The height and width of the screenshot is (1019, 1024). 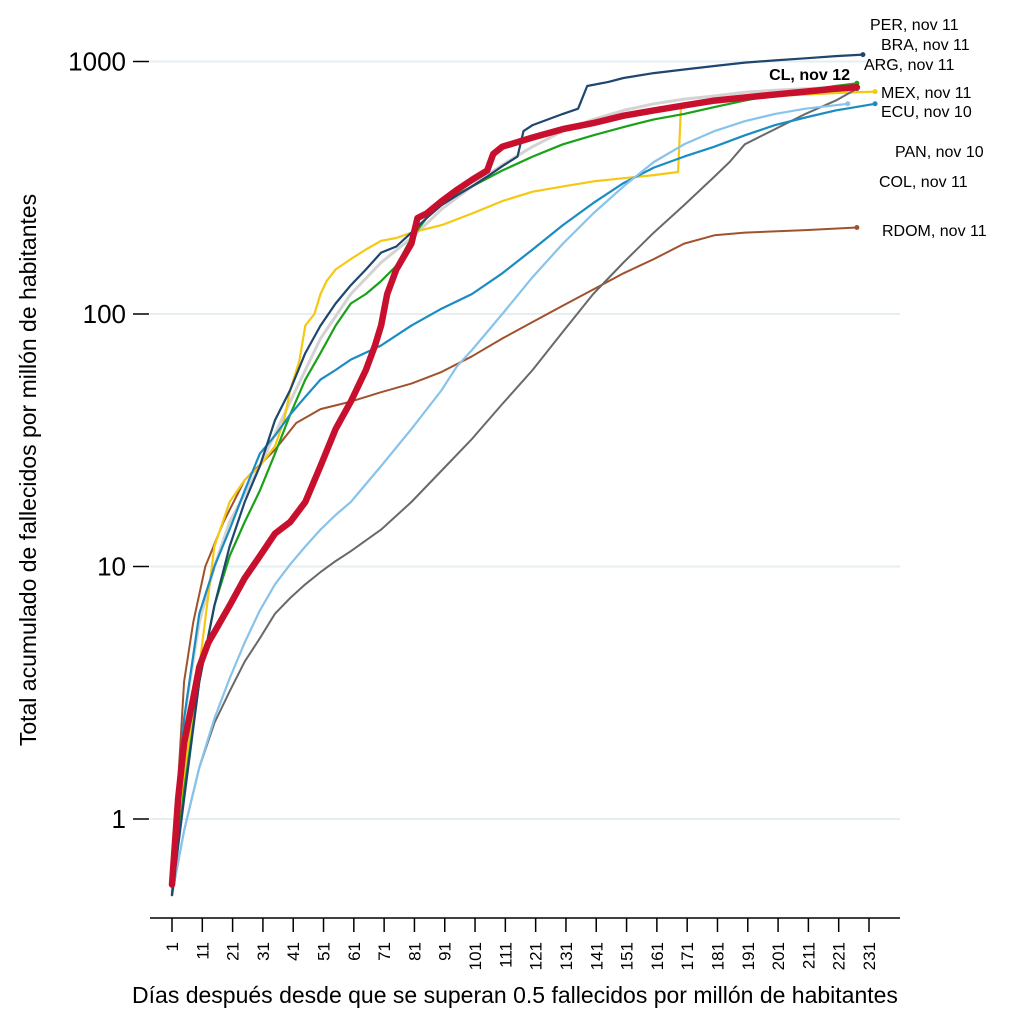 What do you see at coordinates (104, 314) in the screenshot?
I see `y-tick-label: 100` at bounding box center [104, 314].